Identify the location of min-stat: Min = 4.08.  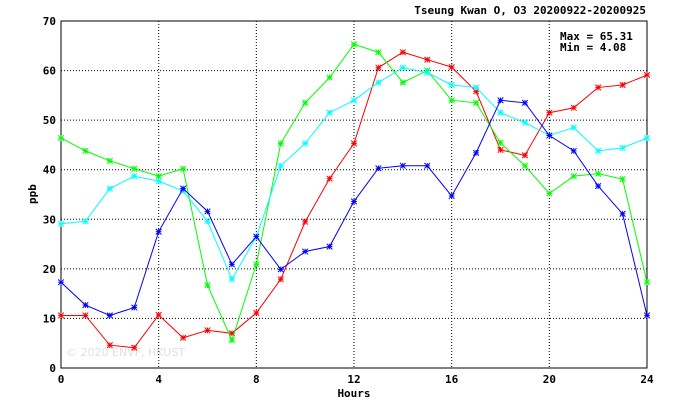
(593, 47).